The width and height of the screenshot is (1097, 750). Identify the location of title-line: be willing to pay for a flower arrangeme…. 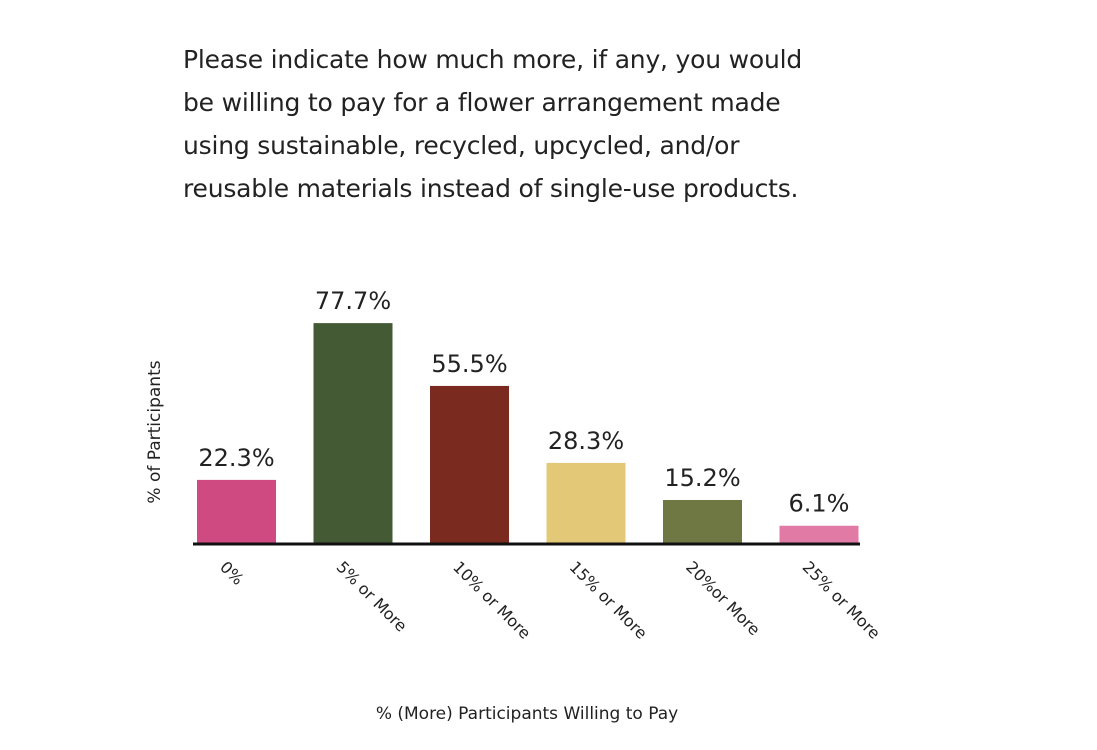
(482, 102).